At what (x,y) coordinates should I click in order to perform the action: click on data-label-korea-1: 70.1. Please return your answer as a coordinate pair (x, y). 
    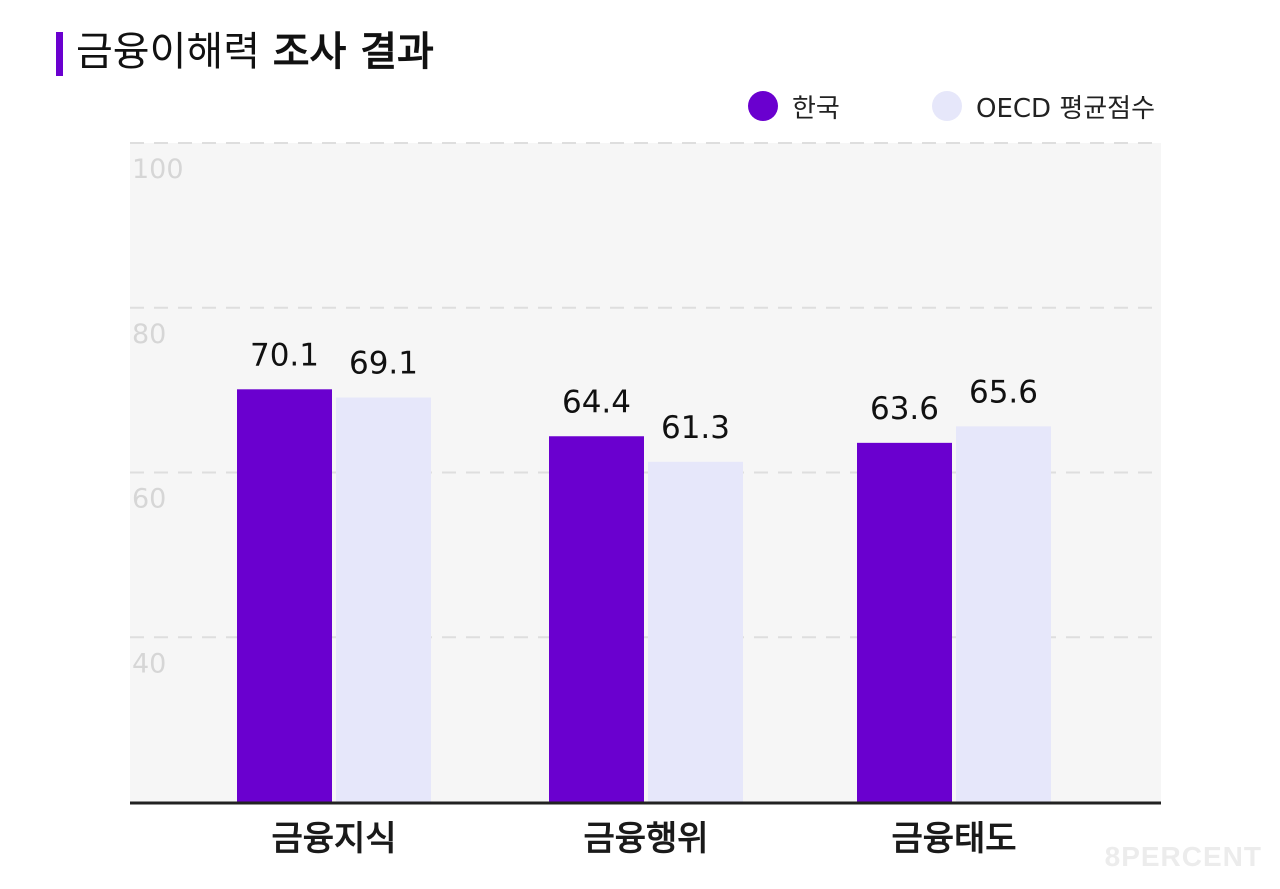
    Looking at the image, I should click on (284, 355).